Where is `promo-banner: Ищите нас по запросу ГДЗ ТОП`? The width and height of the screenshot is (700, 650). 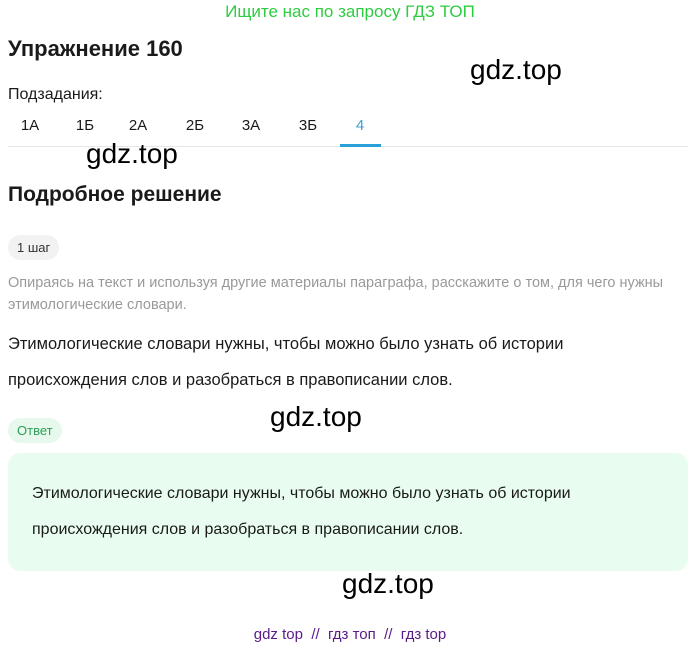 promo-banner: Ищите нас по запросу ГДЗ ТОП is located at coordinates (350, 11).